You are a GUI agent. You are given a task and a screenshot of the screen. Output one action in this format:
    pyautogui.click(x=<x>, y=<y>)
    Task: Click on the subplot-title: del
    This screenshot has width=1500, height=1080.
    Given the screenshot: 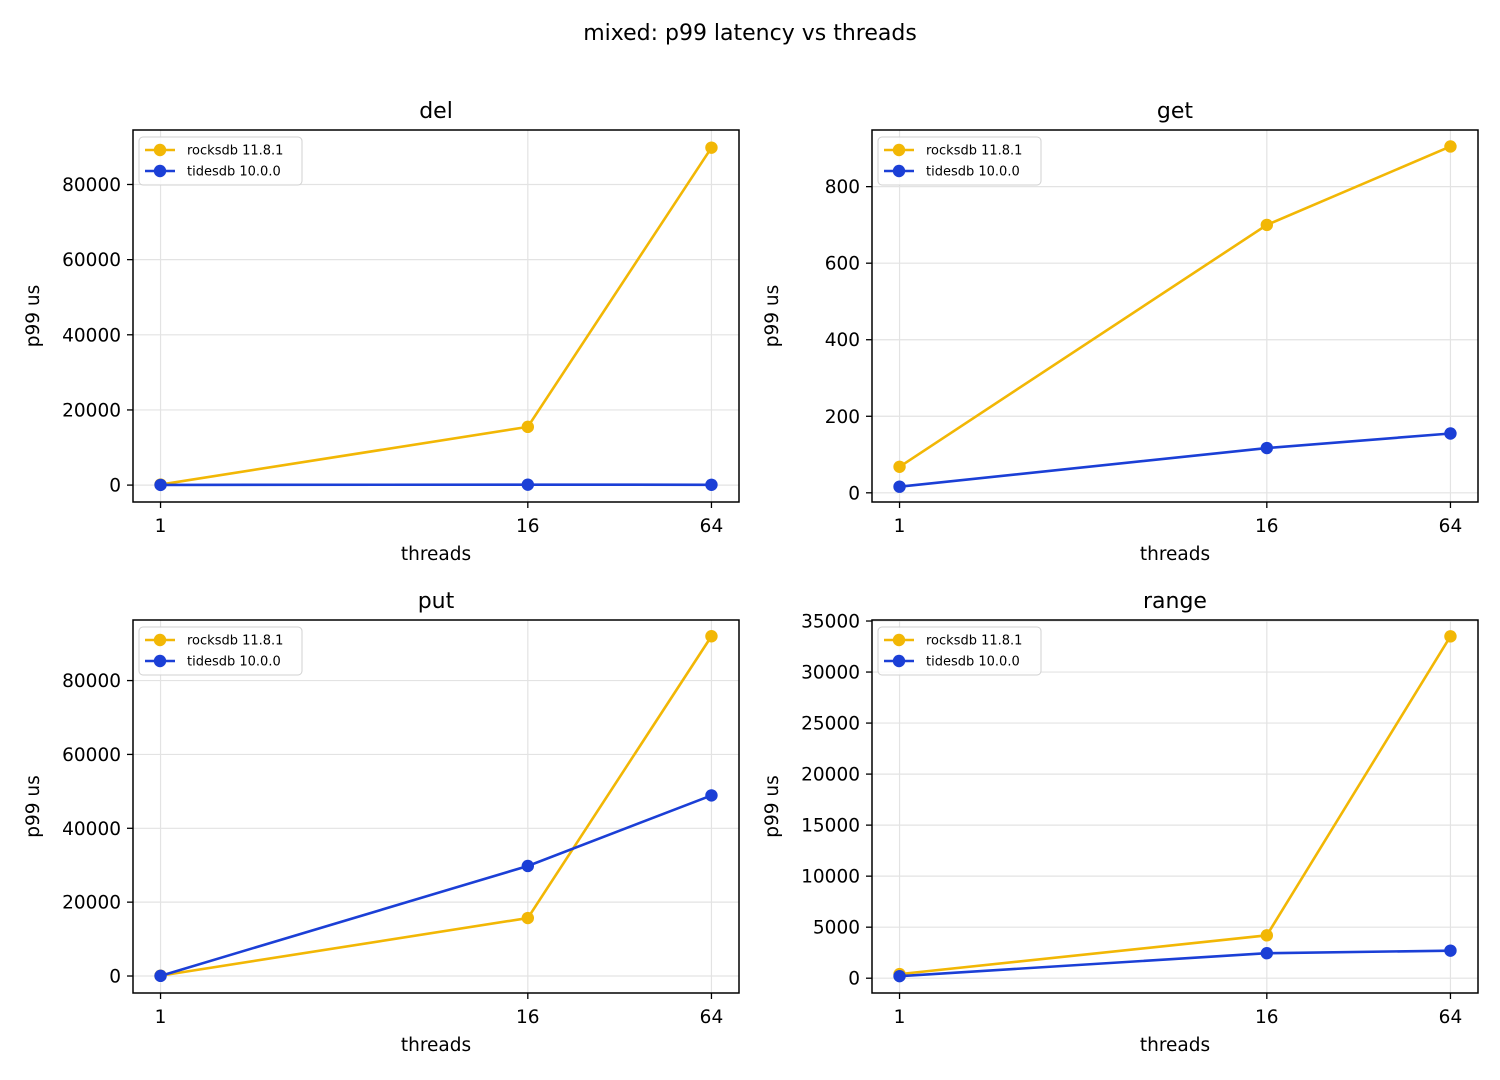 What is the action you would take?
    pyautogui.click(x=436, y=111)
    